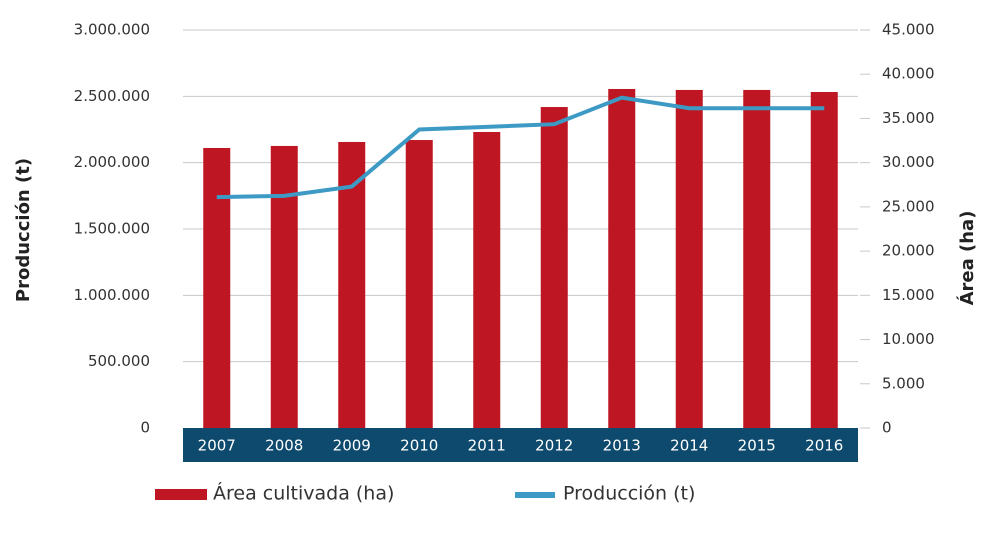 This screenshot has width=985, height=533. Describe the element at coordinates (689, 446) in the screenshot. I see `x-tick-label: 2014` at that location.